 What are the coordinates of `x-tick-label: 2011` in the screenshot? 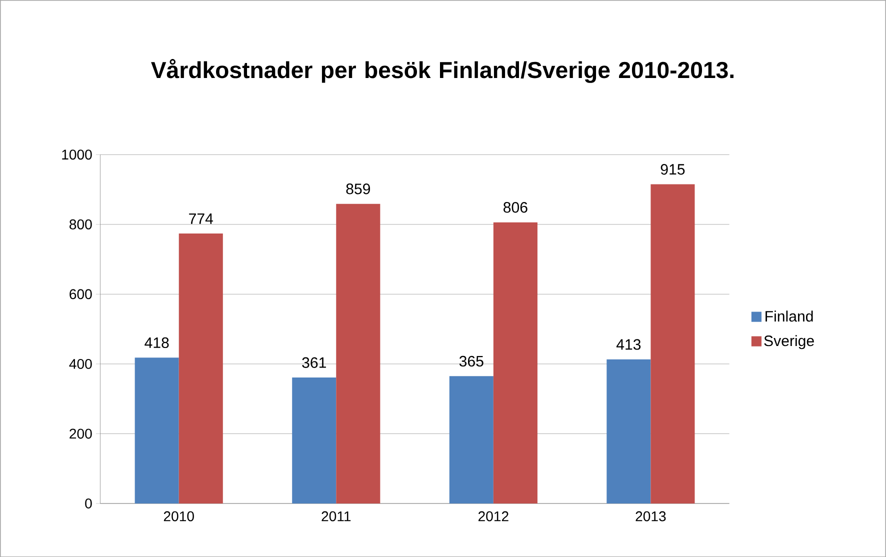 It's located at (336, 516).